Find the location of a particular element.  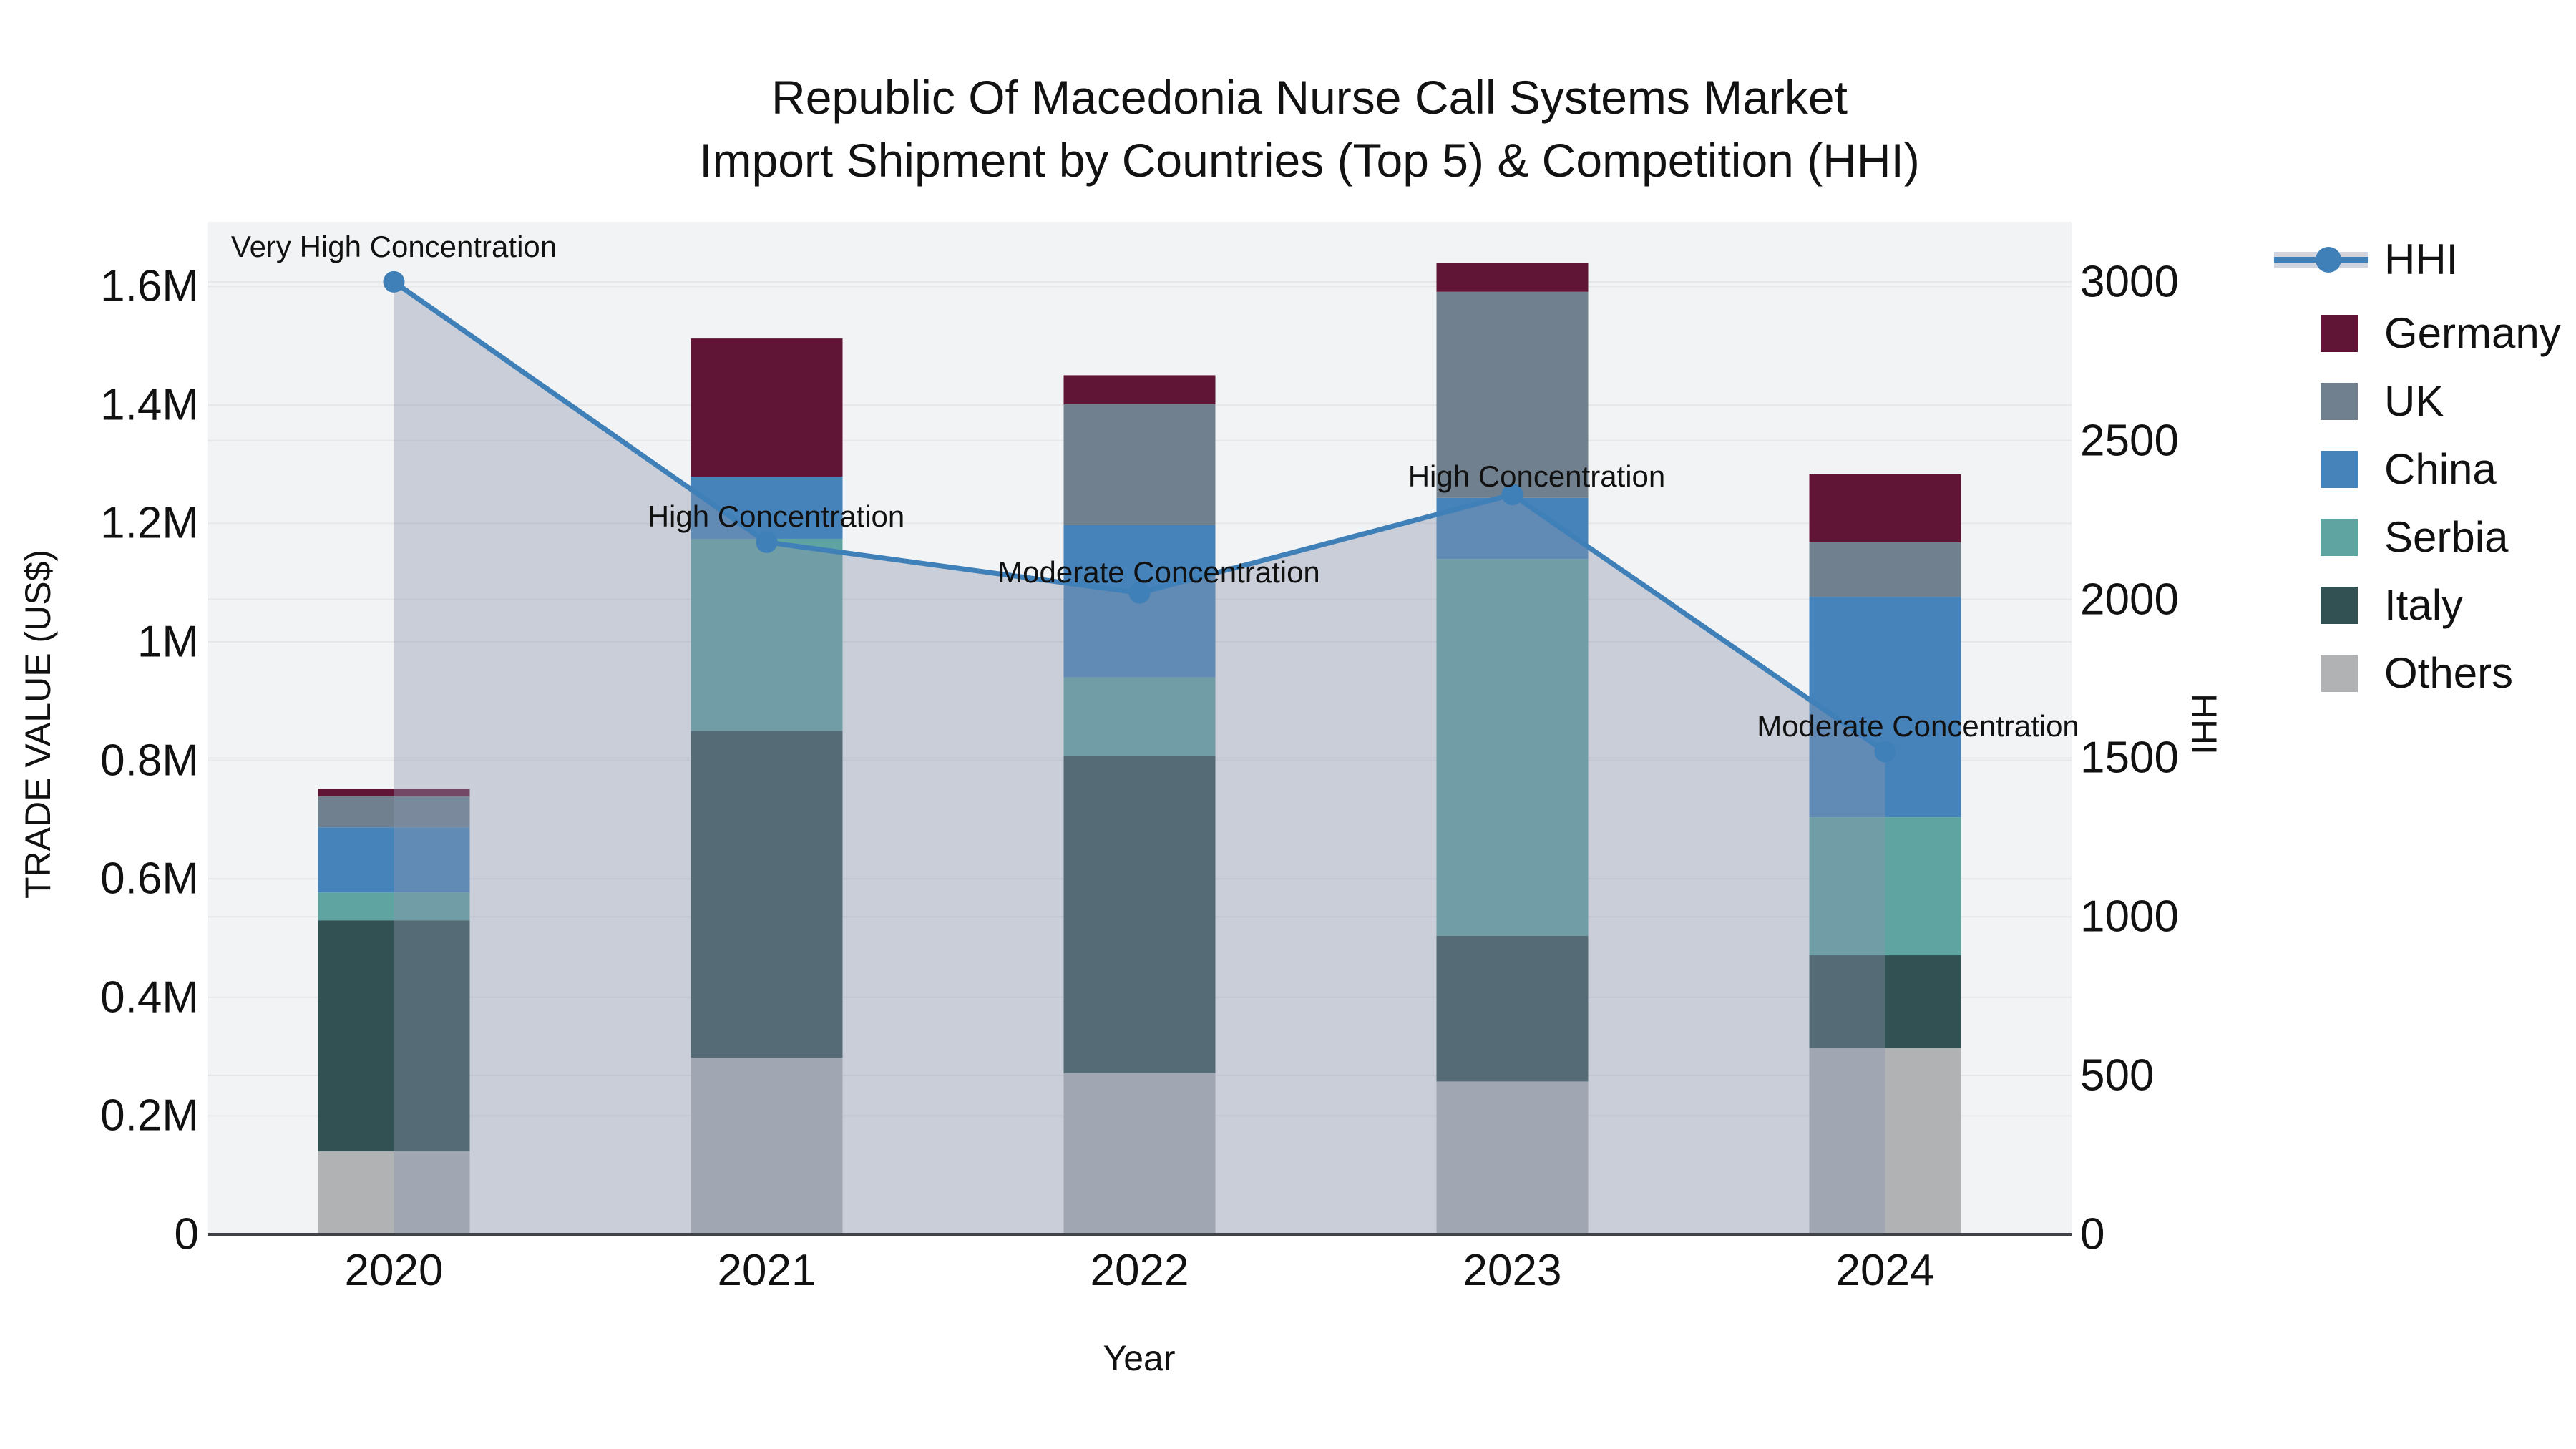

y-right-tick-2000: 2000 is located at coordinates (2129, 600).